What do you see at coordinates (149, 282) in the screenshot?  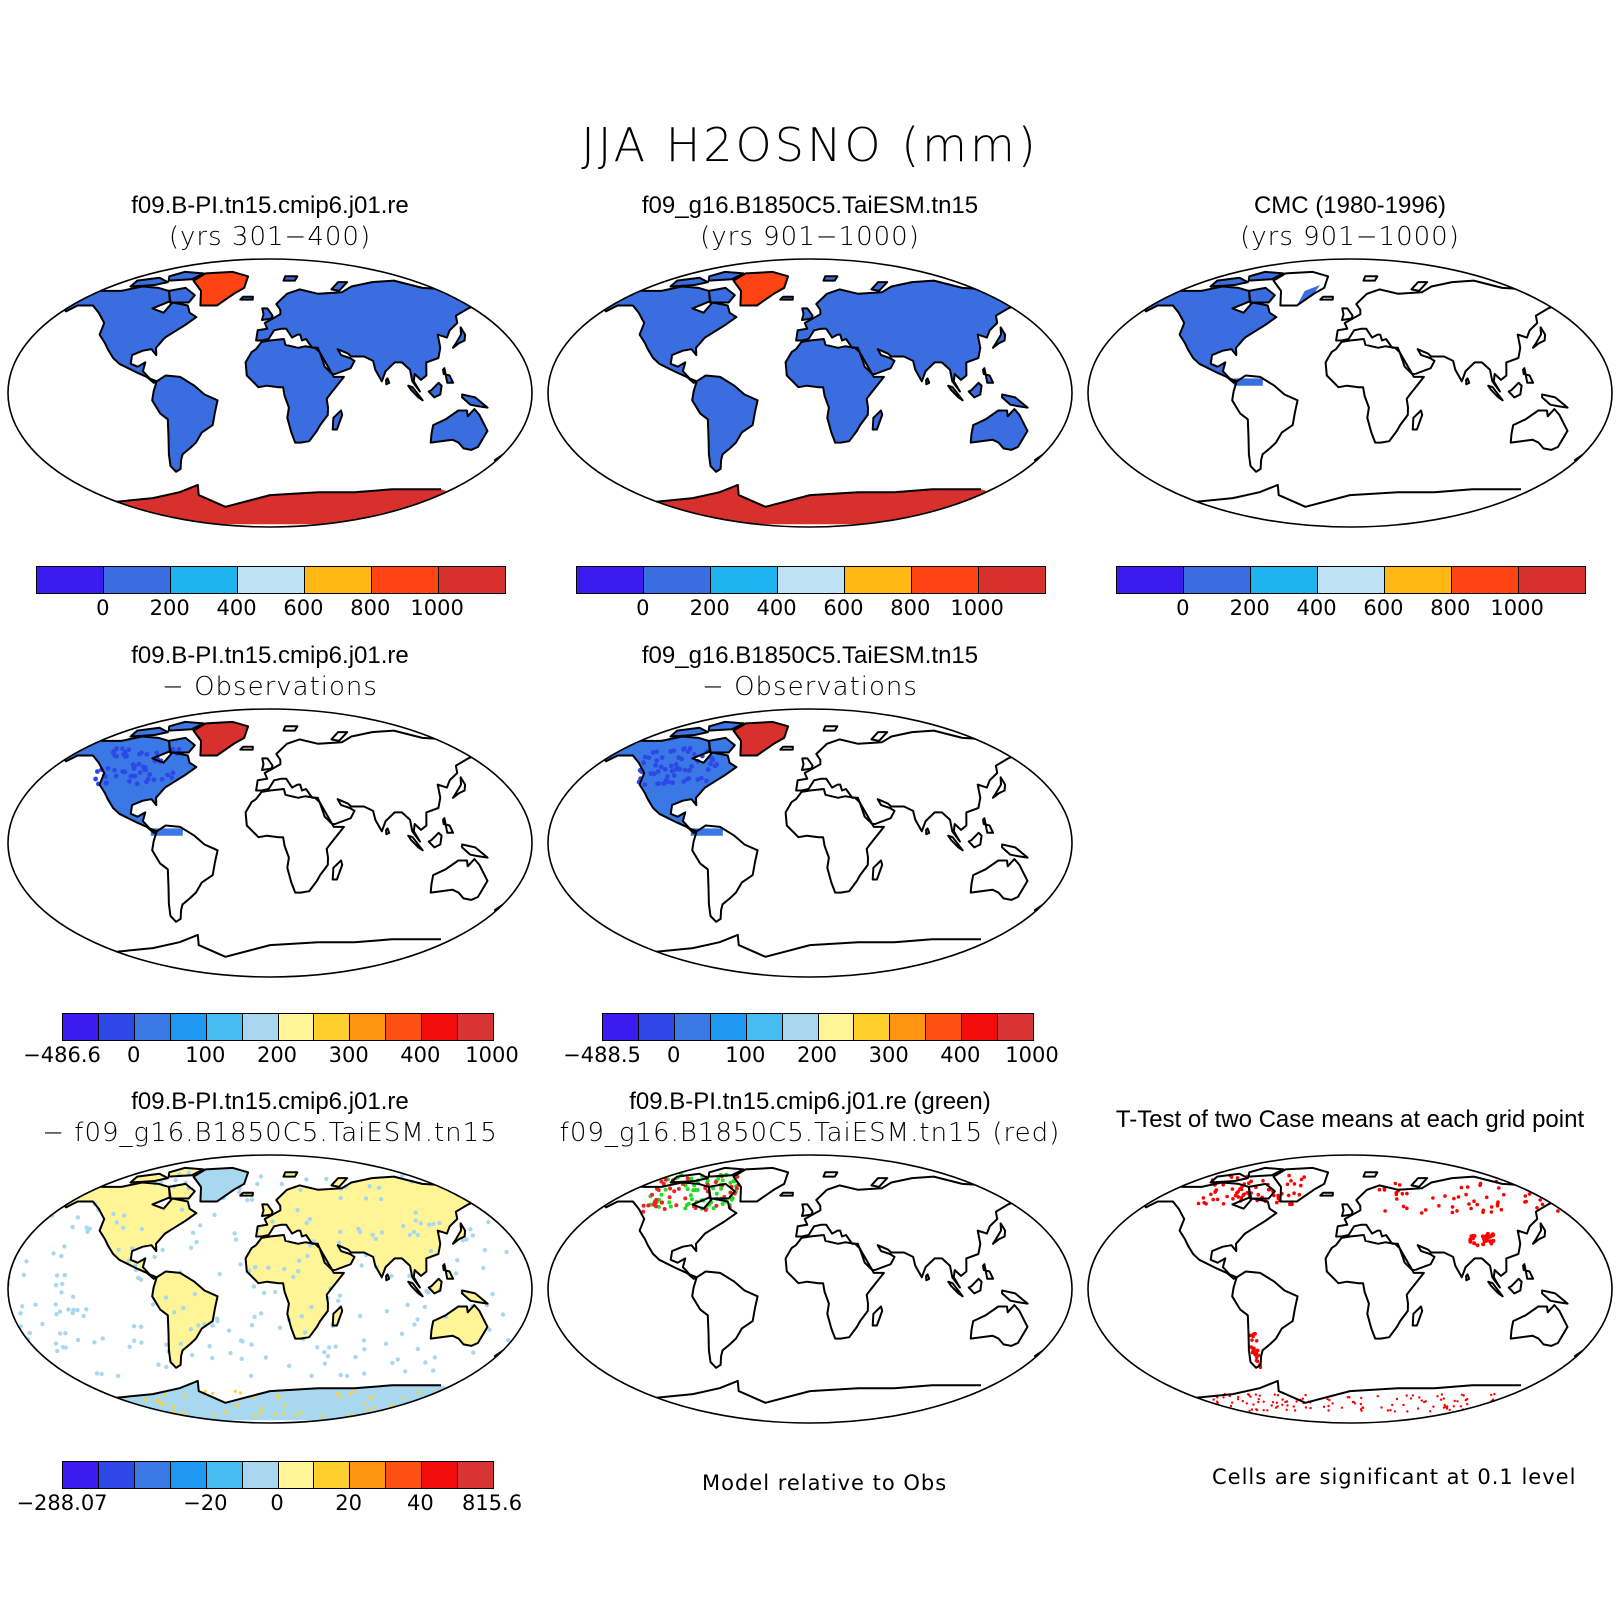 I see `coastline-arctic_isl` at bounding box center [149, 282].